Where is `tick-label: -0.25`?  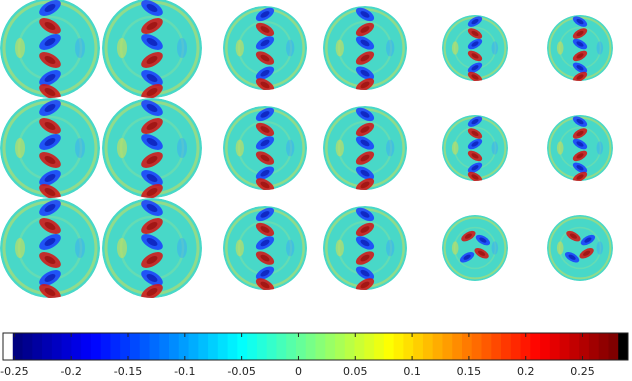
tick-label: -0.25 is located at coordinates (14, 371).